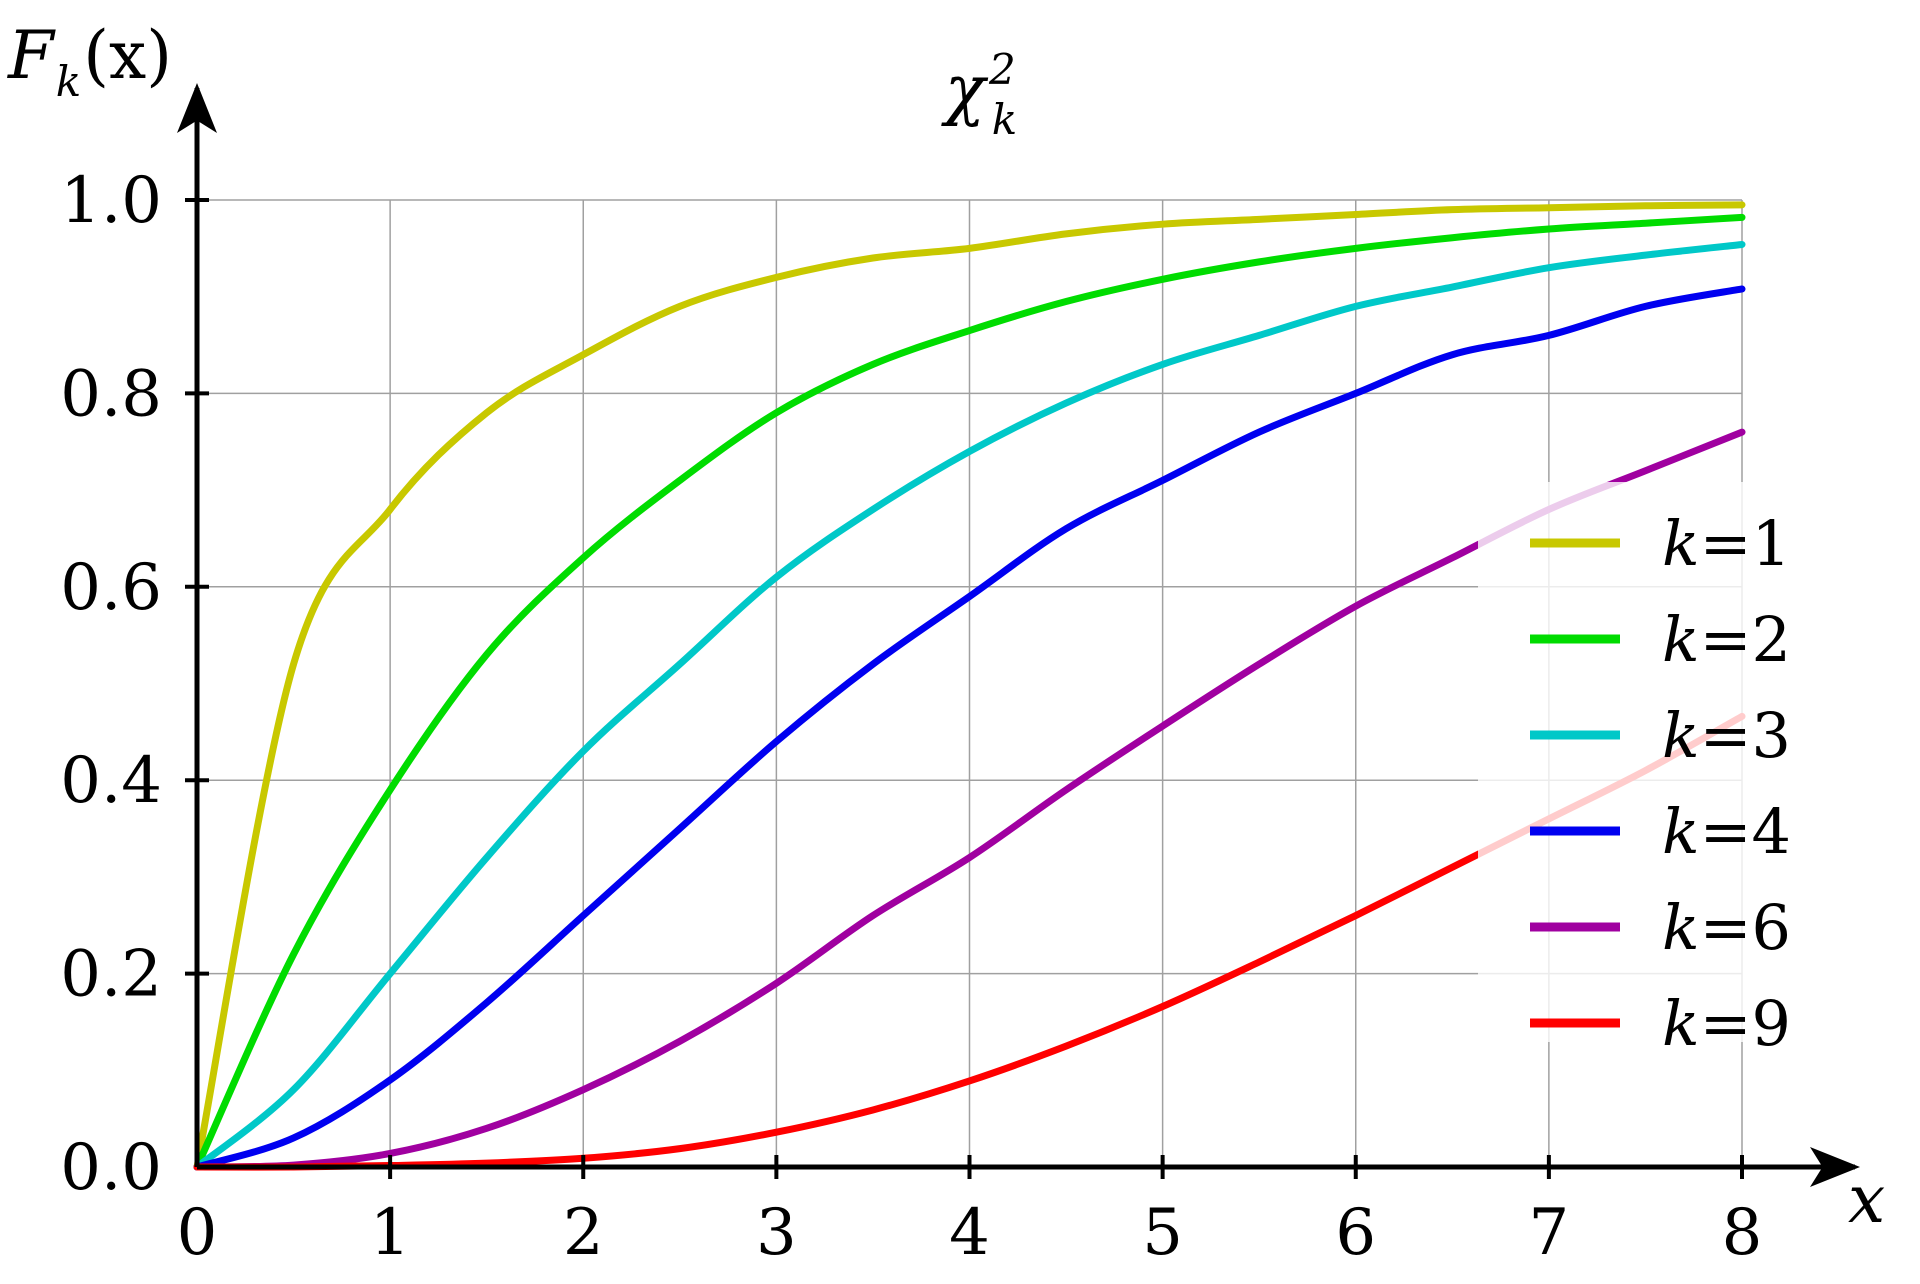 This screenshot has width=1920, height=1284. I want to click on x-tick-label: 8, so click(1742, 1233).